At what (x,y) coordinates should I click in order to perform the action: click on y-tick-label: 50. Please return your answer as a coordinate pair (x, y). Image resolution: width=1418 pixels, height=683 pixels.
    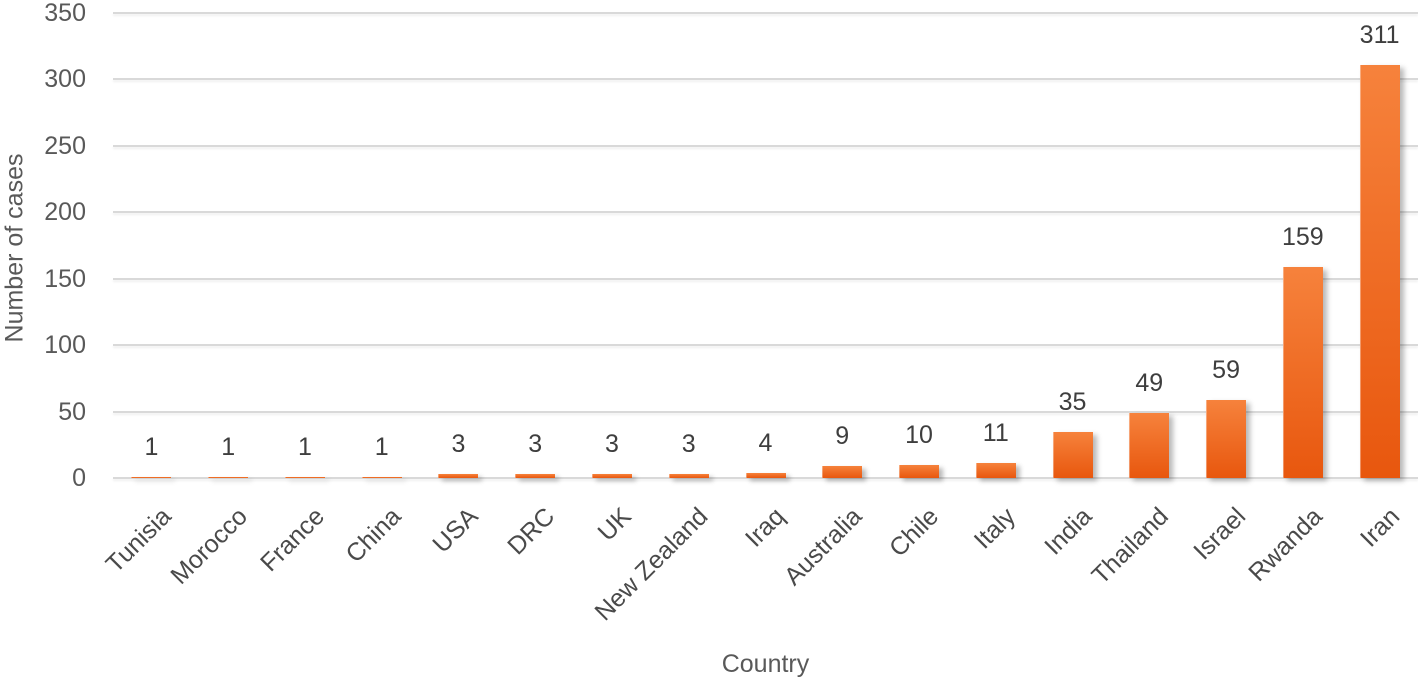
    Looking at the image, I should click on (72, 411).